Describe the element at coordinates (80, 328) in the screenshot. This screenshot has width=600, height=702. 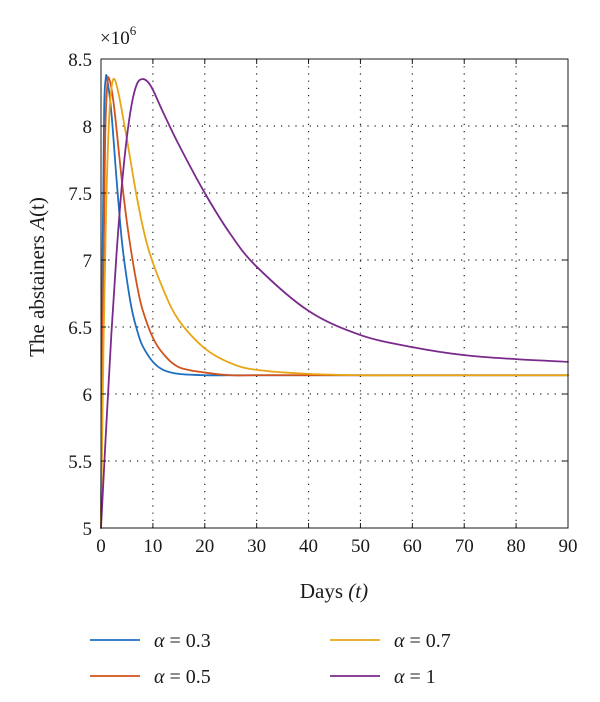
I see `y-tick-label: 6.5` at that location.